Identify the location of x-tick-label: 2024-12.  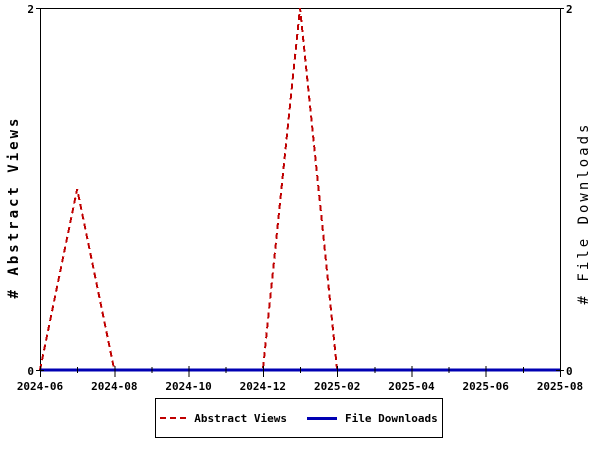
(263, 386).